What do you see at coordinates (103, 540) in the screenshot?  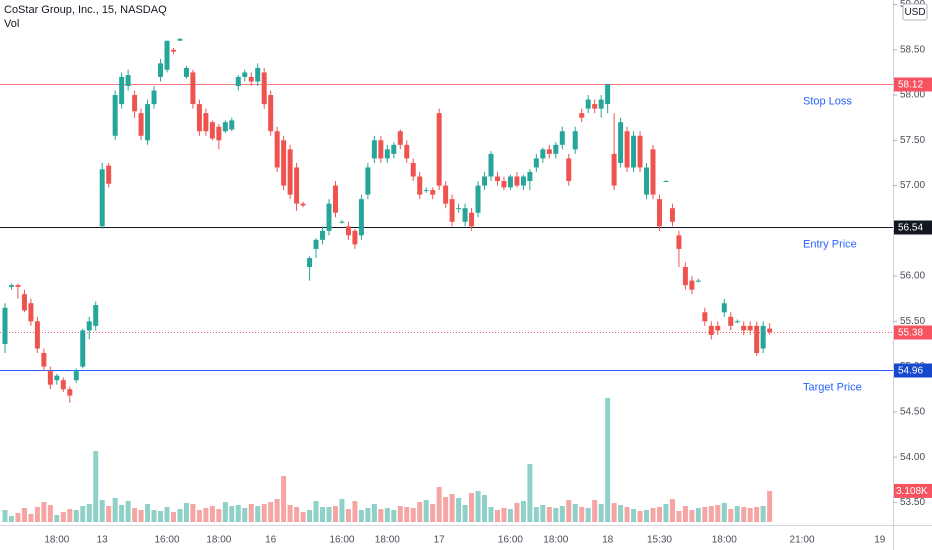 I see `x-tick-label: 13` at bounding box center [103, 540].